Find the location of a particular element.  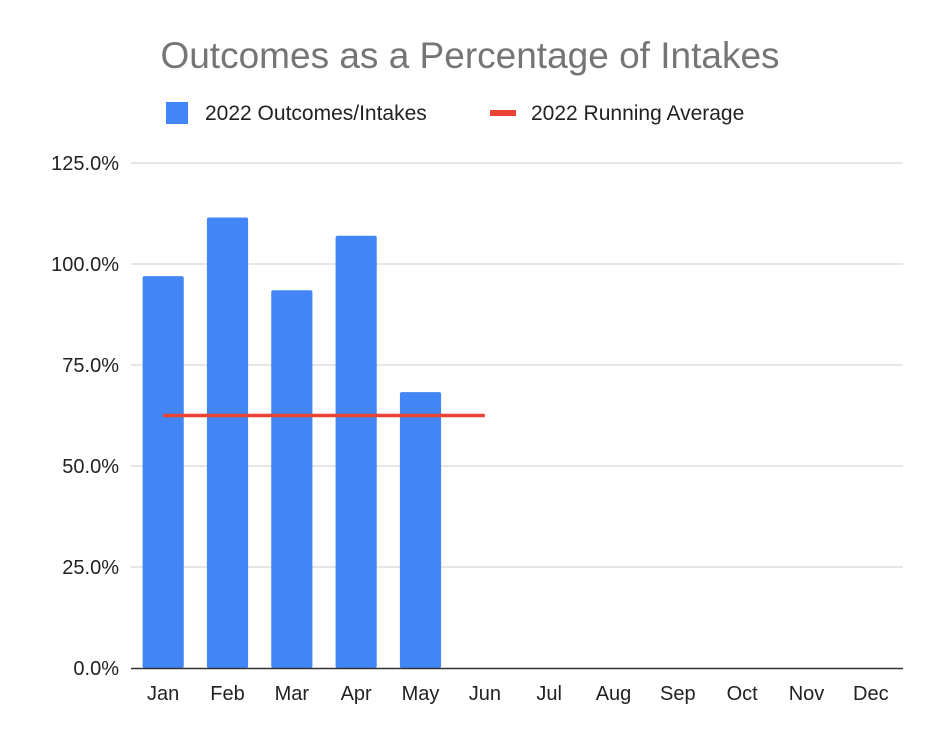

y-tick-label: 0.0% is located at coordinates (96, 669).